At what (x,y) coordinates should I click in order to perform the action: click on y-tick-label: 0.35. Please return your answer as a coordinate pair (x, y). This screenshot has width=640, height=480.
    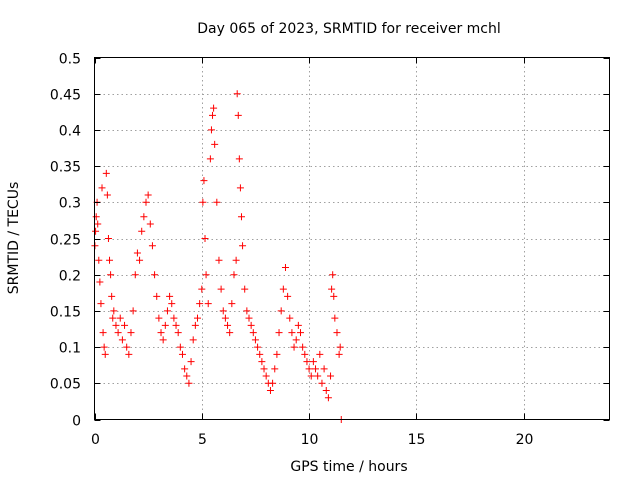
    Looking at the image, I should click on (65, 168).